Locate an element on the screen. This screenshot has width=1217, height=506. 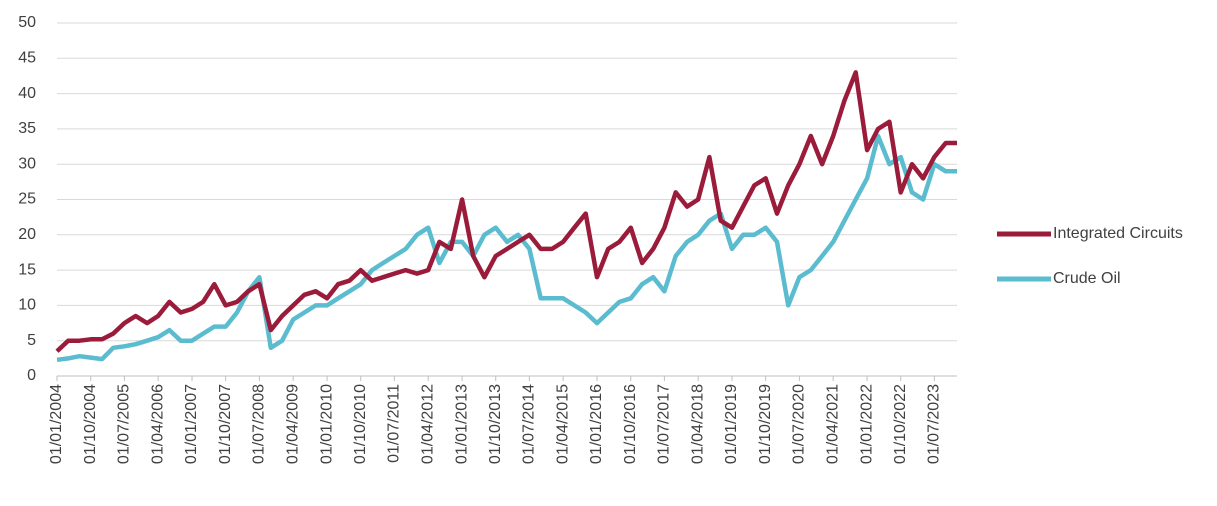
x-tick-label: 01/10/2013 is located at coordinates (495, 424).